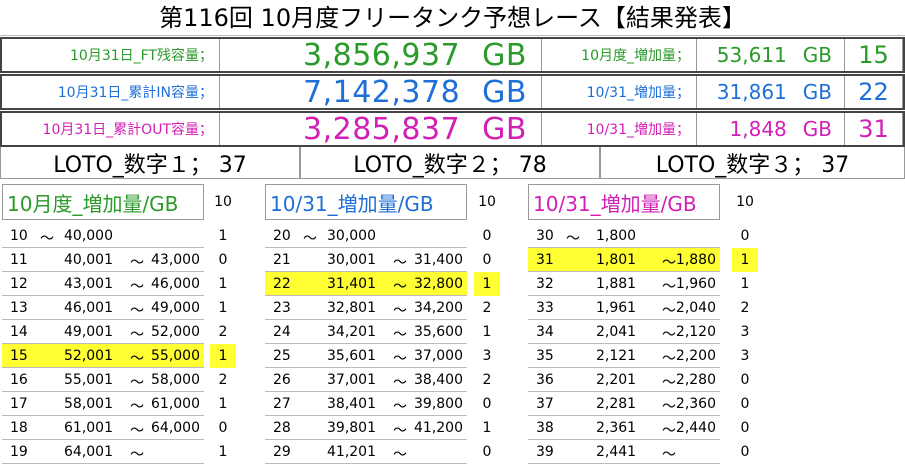  I want to click on cell-c: 38,400, so click(438, 380).